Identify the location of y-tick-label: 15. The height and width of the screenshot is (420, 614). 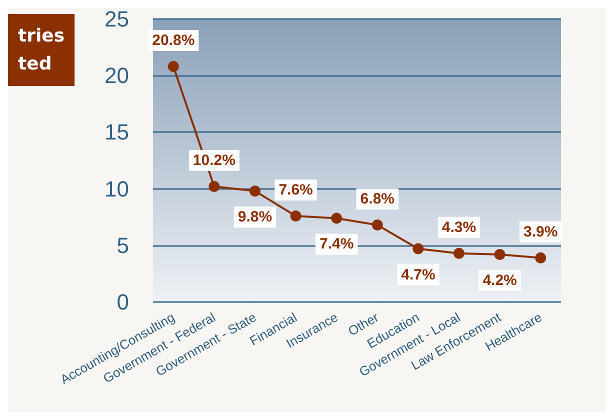
(116, 132).